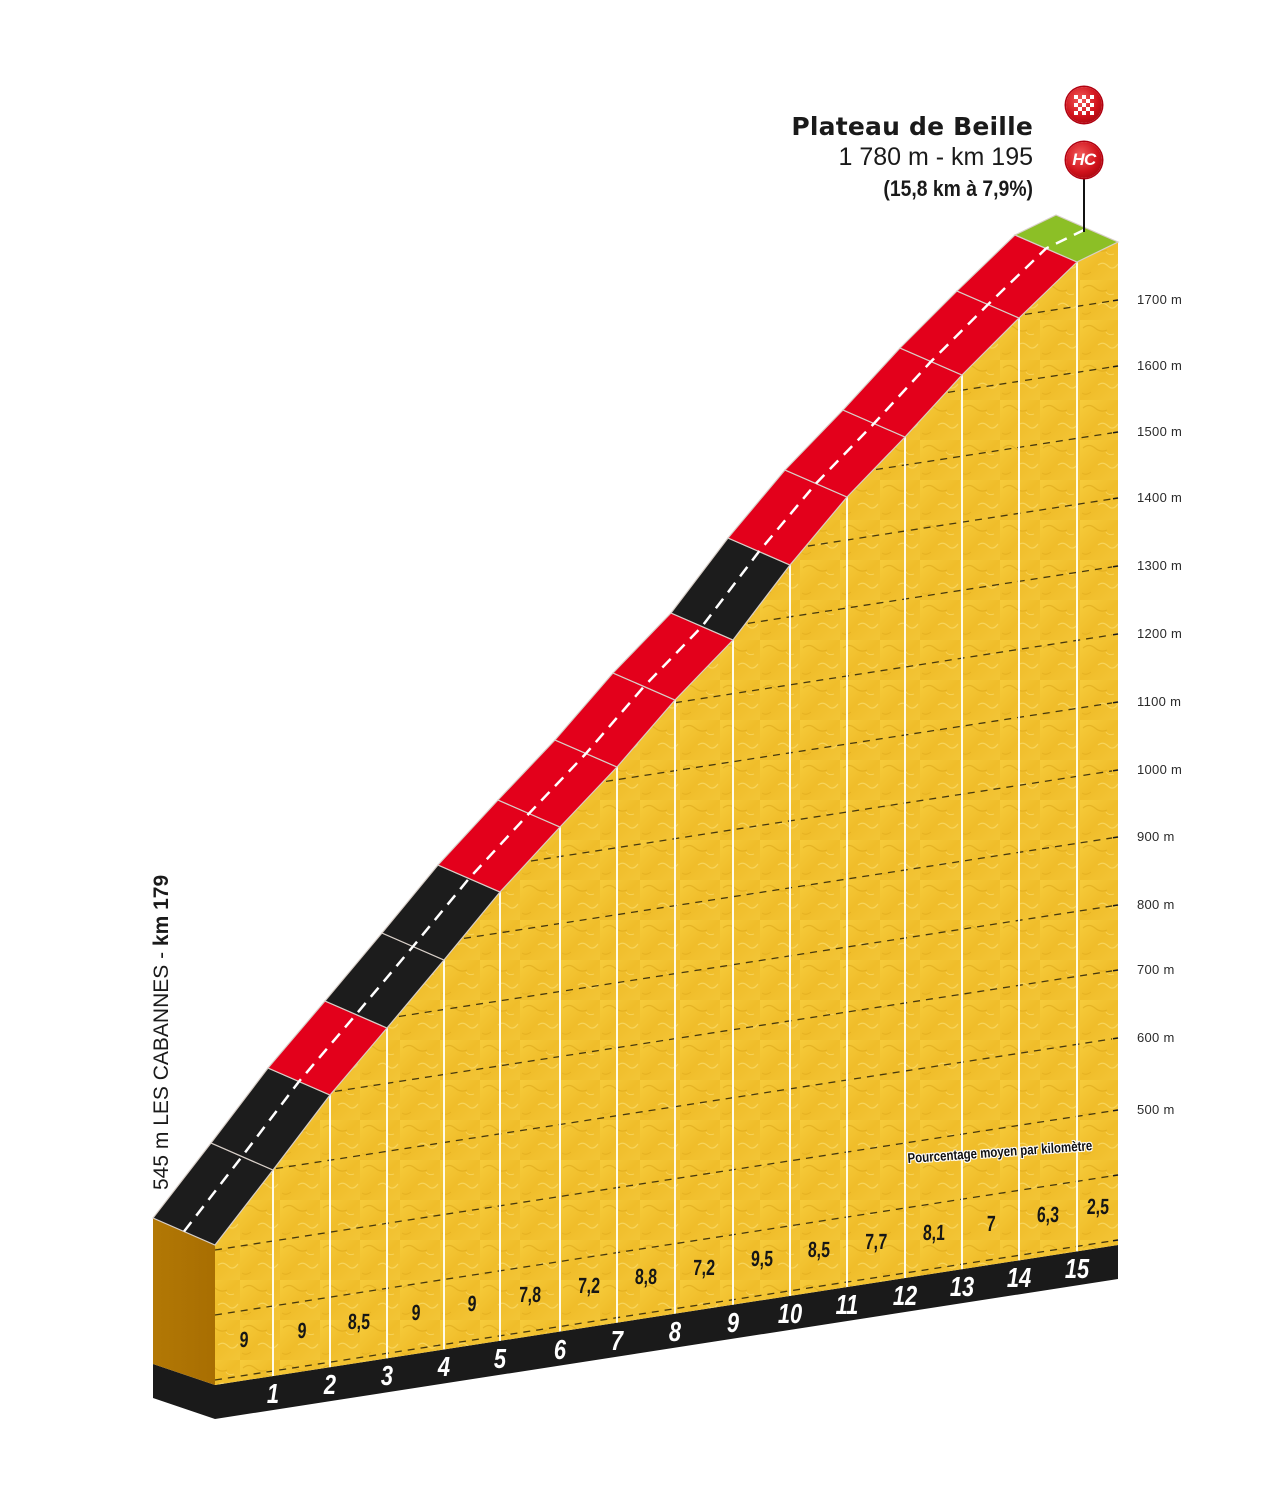 This screenshot has width=1280, height=1488. I want to click on start-km: km 179, so click(161, 910).